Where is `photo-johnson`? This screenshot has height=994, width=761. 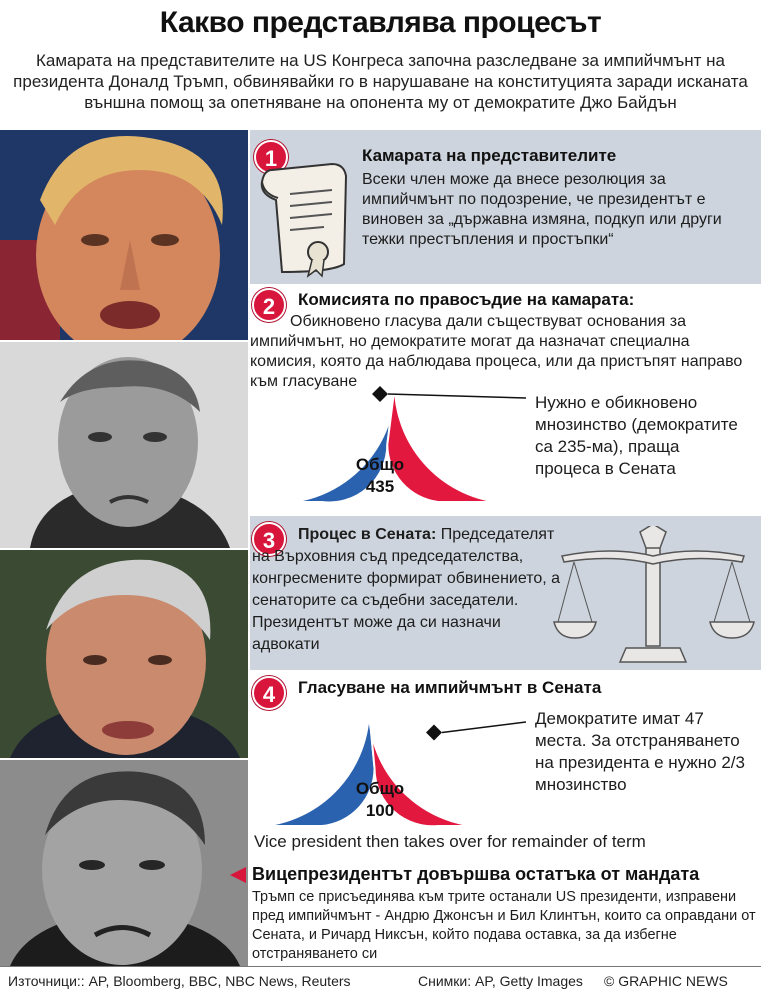
photo-johnson is located at coordinates (124, 445).